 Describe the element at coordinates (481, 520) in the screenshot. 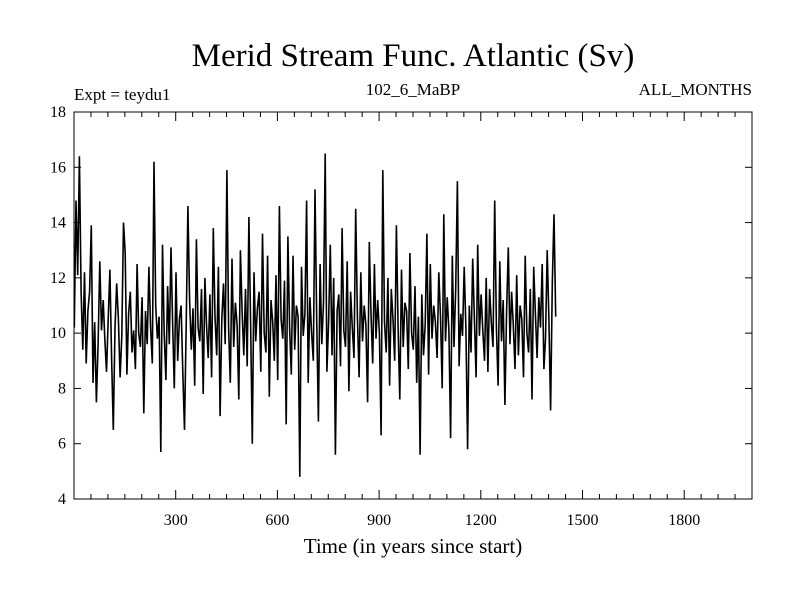

I see `x-tick-label: 1200` at that location.